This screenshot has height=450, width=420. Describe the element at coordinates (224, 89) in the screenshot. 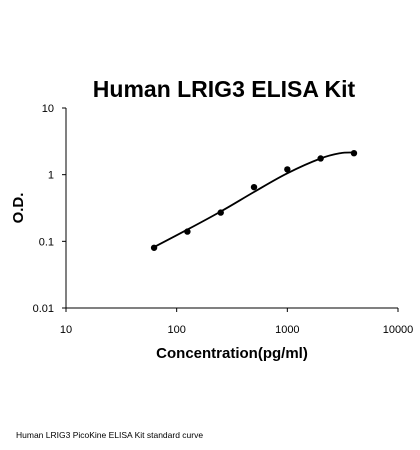

I see `chart-title: Human LRIG3 ELISA Kit` at that location.